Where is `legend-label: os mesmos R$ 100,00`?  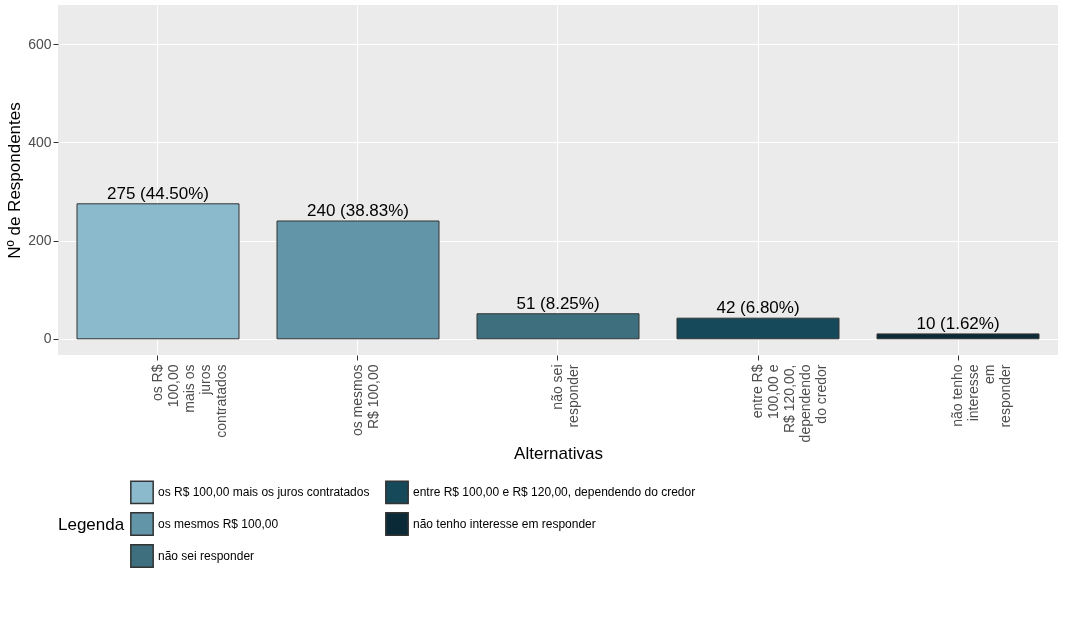 legend-label: os mesmos R$ 100,00 is located at coordinates (218, 524).